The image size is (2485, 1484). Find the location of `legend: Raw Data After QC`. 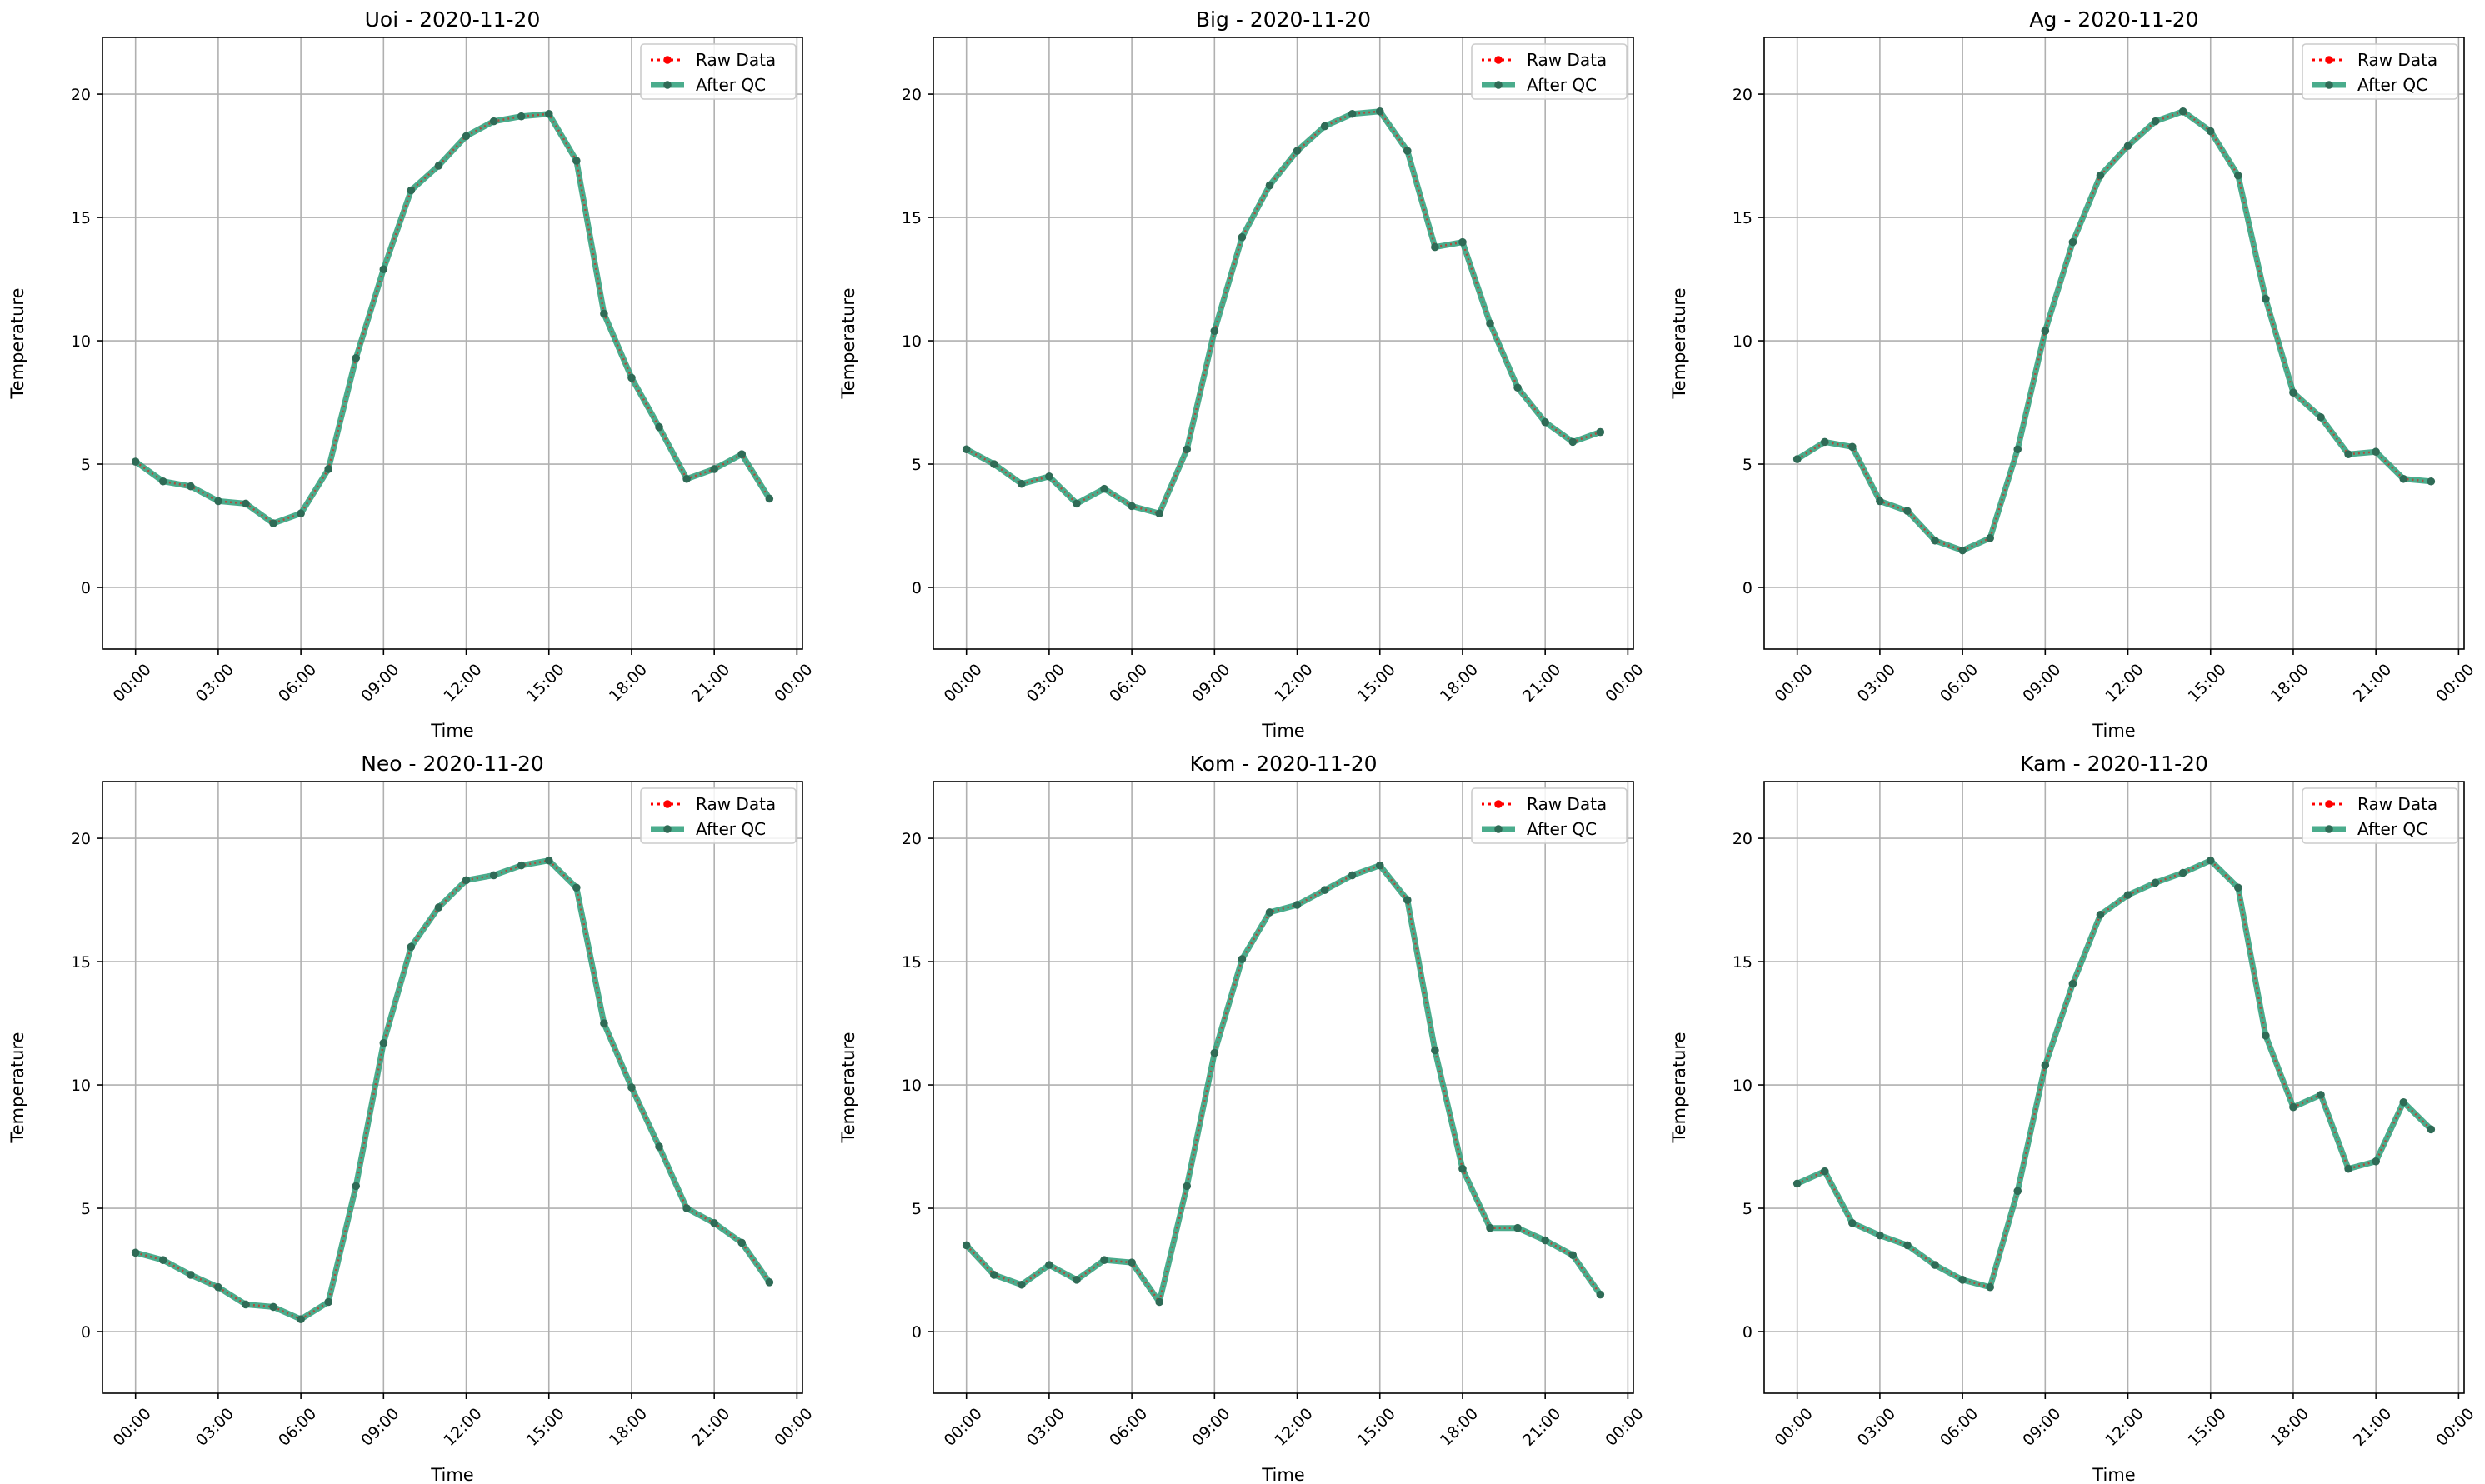

legend: Raw Data After QC is located at coordinates (1549, 71).